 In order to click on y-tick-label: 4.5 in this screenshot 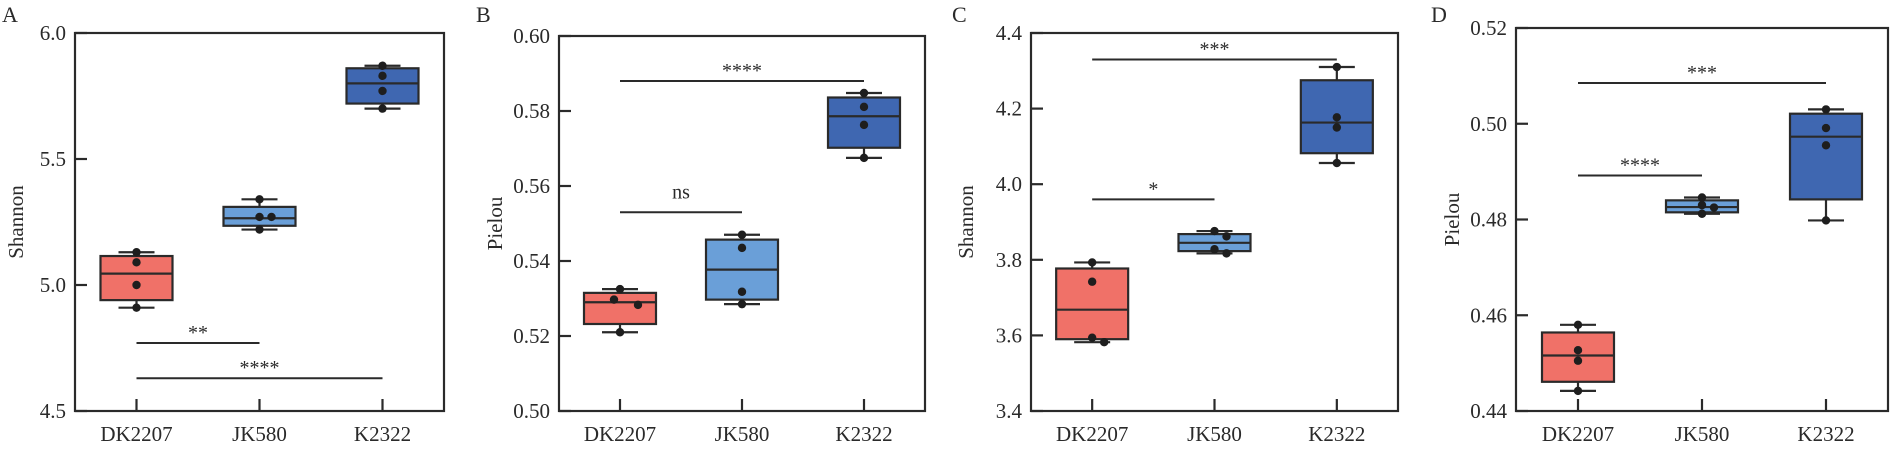, I will do `click(53, 411)`.